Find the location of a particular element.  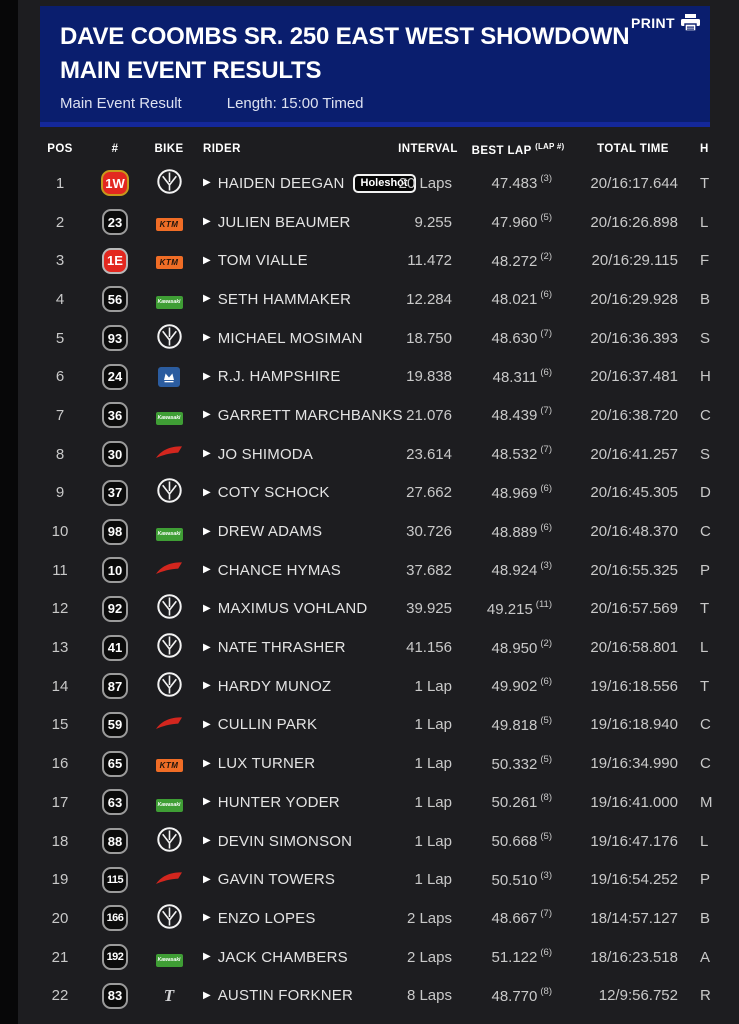

total-time: 20/16:45.305 is located at coordinates (634, 493).